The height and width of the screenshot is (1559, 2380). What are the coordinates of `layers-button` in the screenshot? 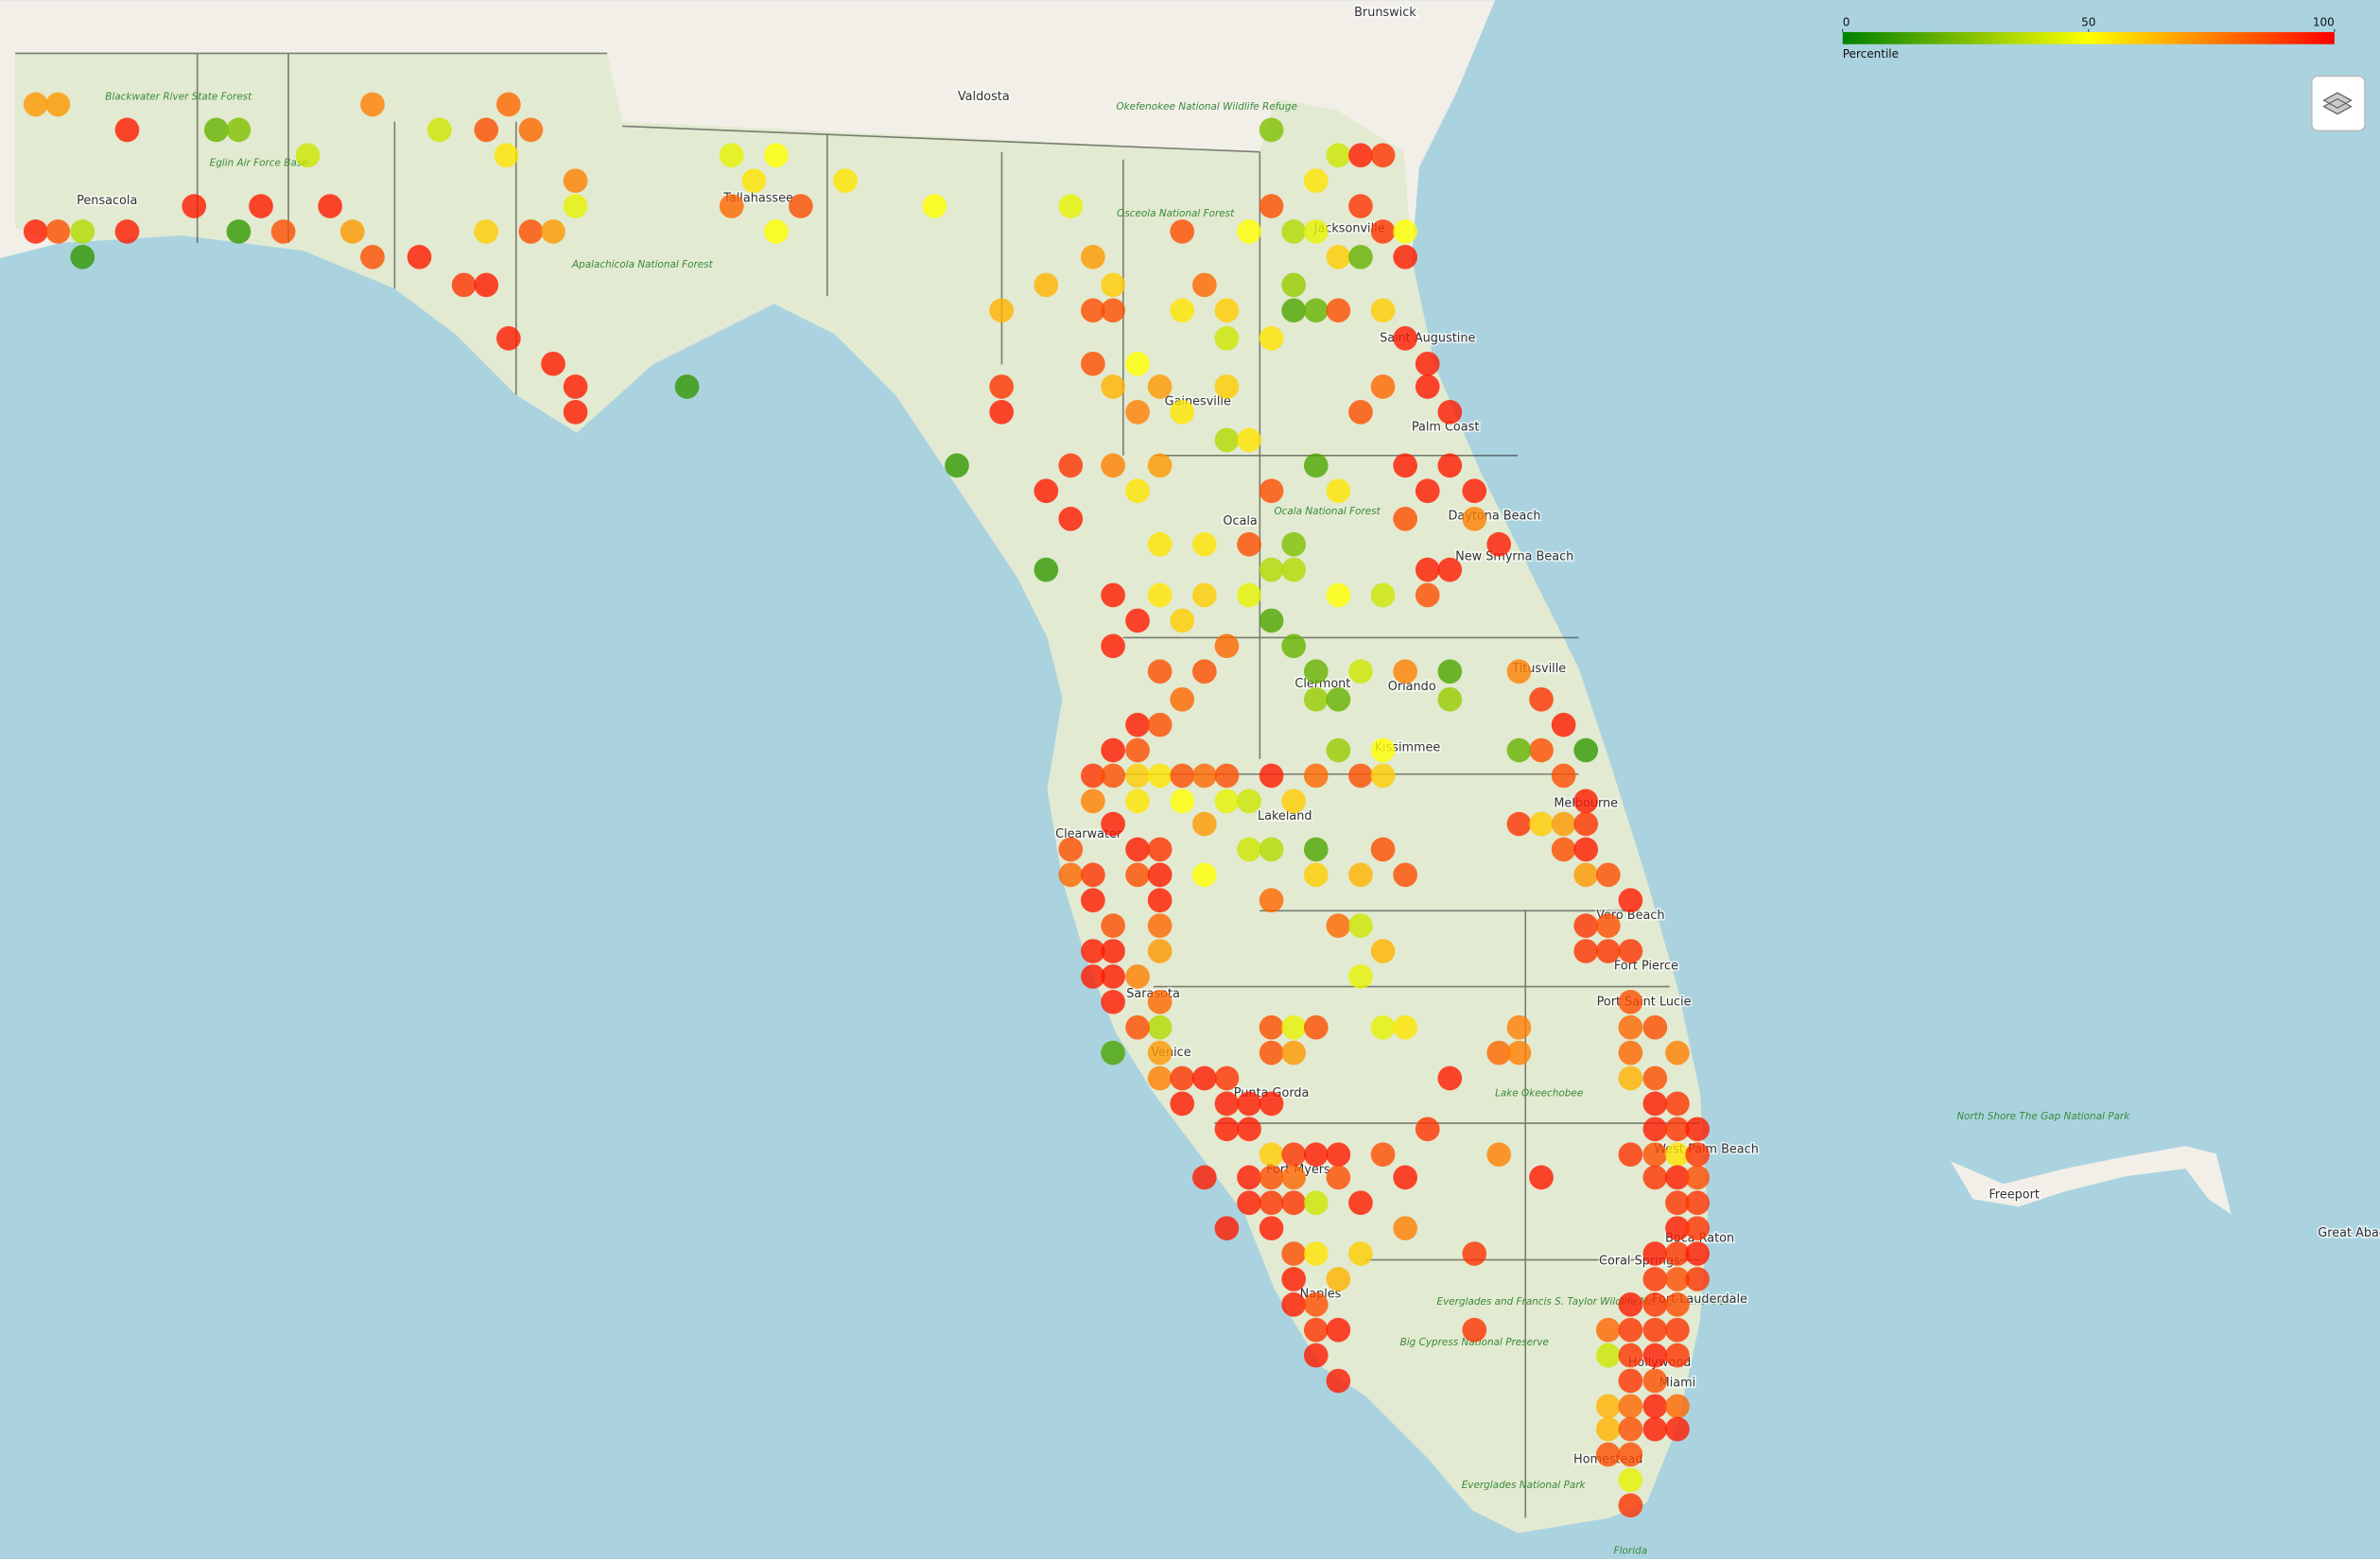 It's located at (2338, 103).